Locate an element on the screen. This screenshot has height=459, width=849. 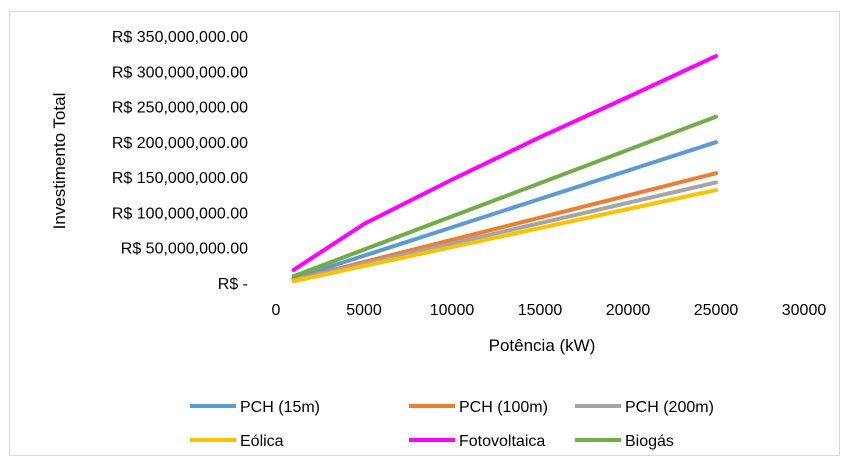
legend-label: Eólica is located at coordinates (262, 441).